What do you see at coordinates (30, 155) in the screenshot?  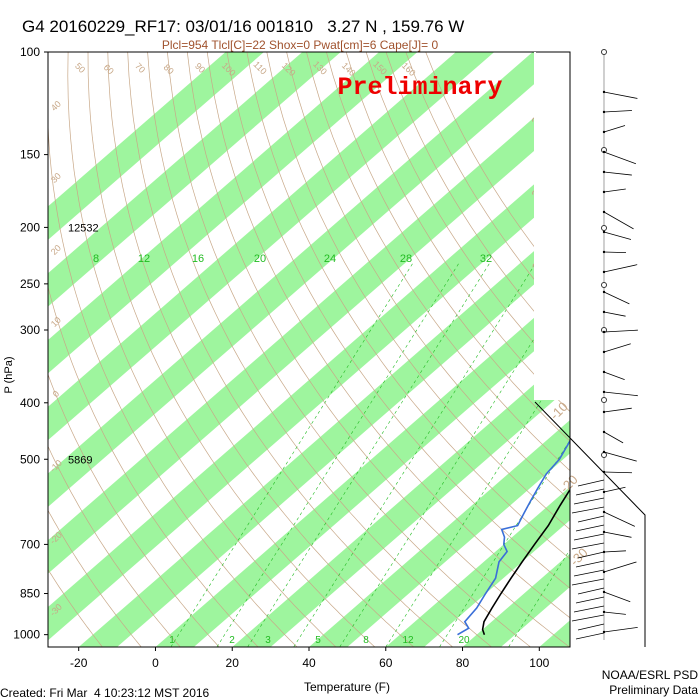 I see `y-tick-label: 150` at bounding box center [30, 155].